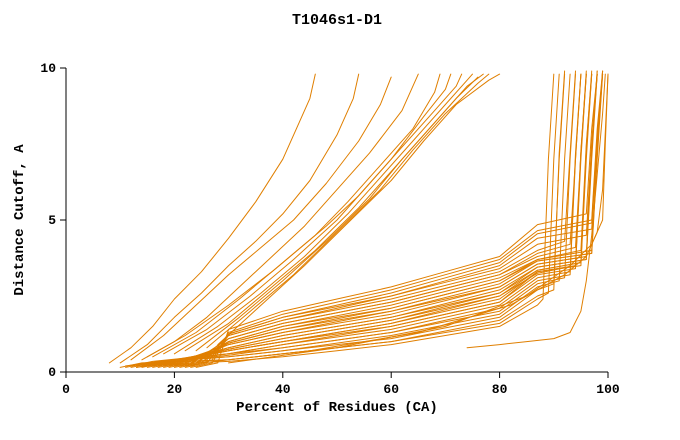  What do you see at coordinates (66, 389) in the screenshot?
I see `x-tick-label: 0` at bounding box center [66, 389].